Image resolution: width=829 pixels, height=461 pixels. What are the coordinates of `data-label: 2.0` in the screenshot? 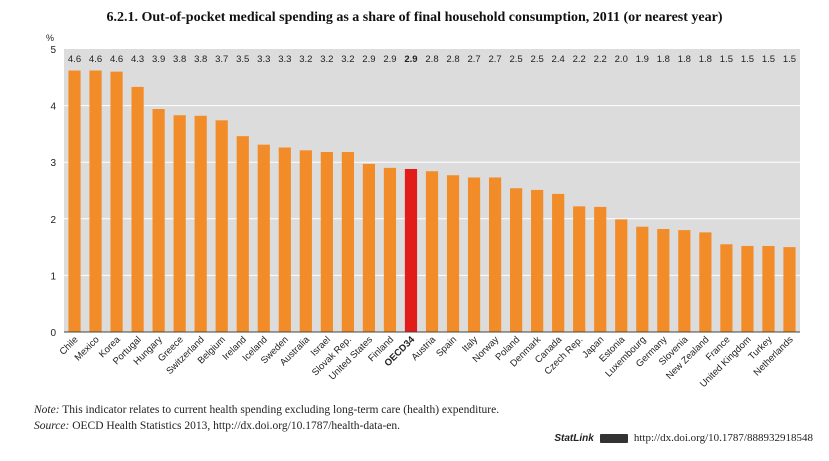 It's located at (621, 59).